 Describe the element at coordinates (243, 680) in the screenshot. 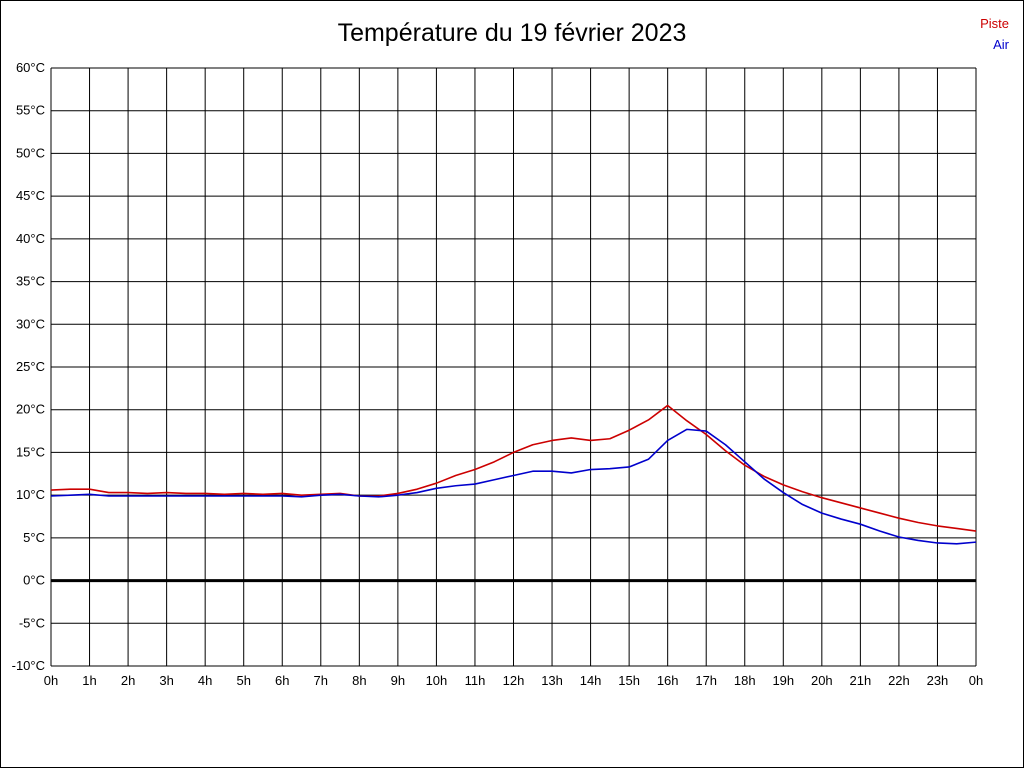

I see `x-tick-label: 5h` at that location.